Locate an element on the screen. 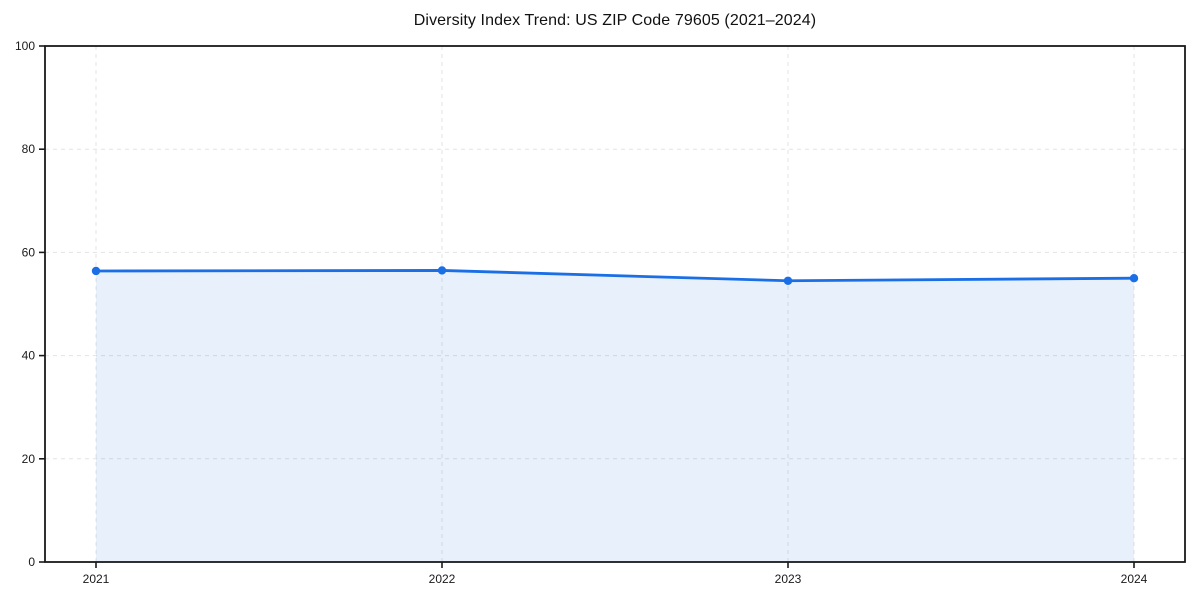 The width and height of the screenshot is (1200, 600). y-tick-label: 20 is located at coordinates (29, 459).